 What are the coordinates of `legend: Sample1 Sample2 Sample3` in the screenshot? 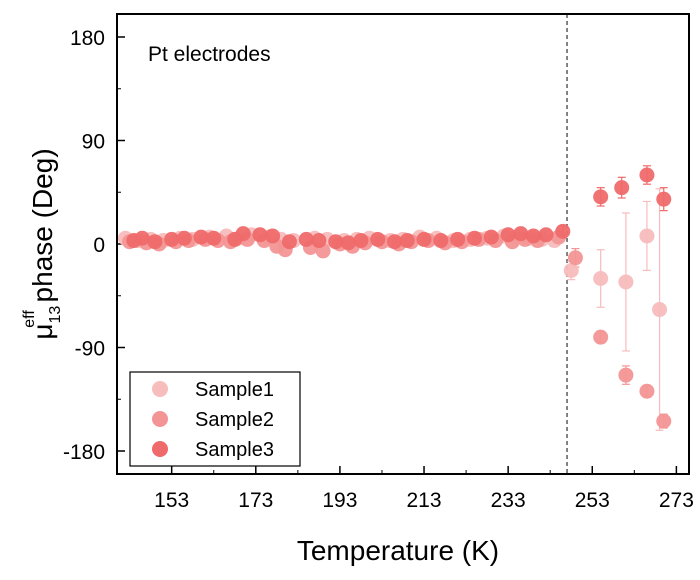 It's located at (215, 419).